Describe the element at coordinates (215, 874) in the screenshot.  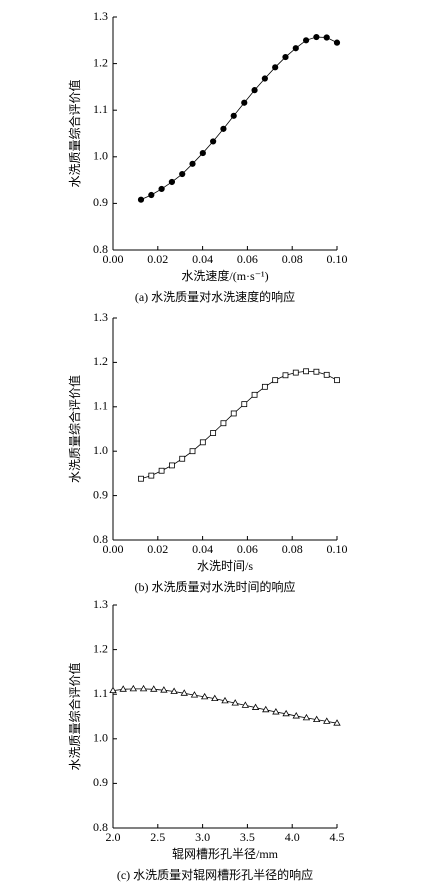
I see `caption: (c) 水洗质量对辊网槽形孔半径的响应` at that location.